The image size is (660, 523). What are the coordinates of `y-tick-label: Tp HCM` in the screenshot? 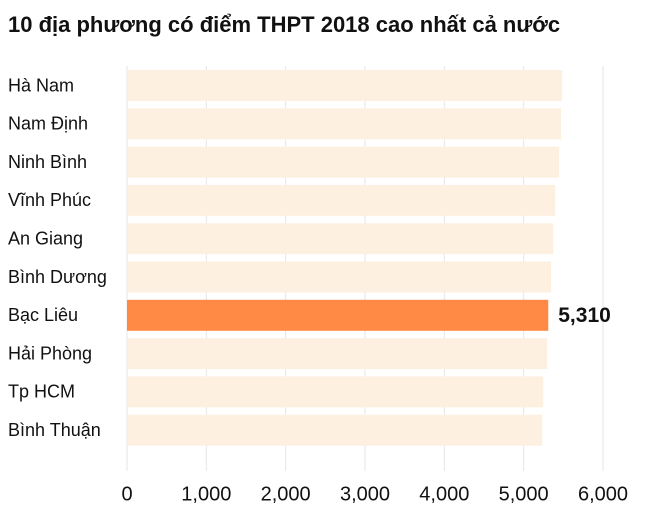 It's located at (41, 392).